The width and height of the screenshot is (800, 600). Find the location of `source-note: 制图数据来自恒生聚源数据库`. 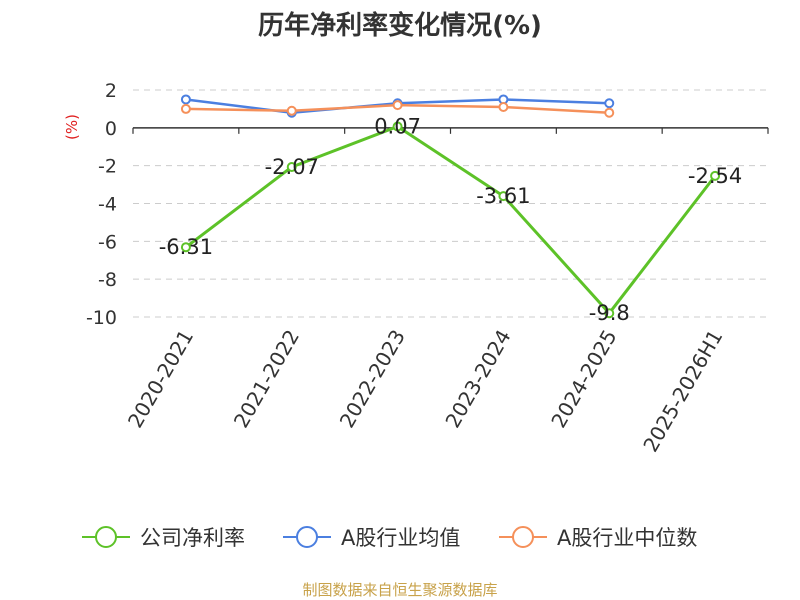

source-note: 制图数据来自恒生聚源数据库 is located at coordinates (399, 590).